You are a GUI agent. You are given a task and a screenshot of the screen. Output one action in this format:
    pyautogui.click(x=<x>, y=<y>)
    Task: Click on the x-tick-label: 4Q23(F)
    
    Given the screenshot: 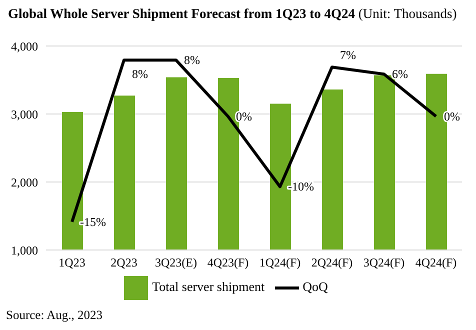 What is the action you would take?
    pyautogui.click(x=228, y=263)
    